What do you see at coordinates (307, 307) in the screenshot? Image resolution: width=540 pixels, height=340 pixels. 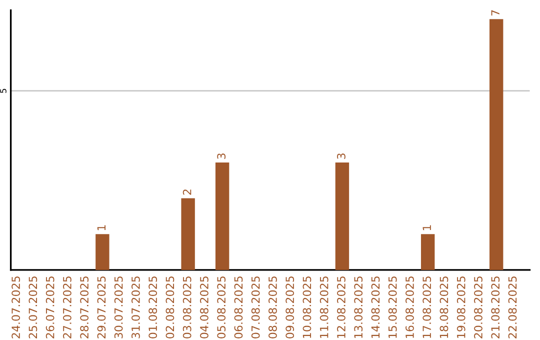 I see `x-tick-label: 10.08.2025` at bounding box center [307, 307].